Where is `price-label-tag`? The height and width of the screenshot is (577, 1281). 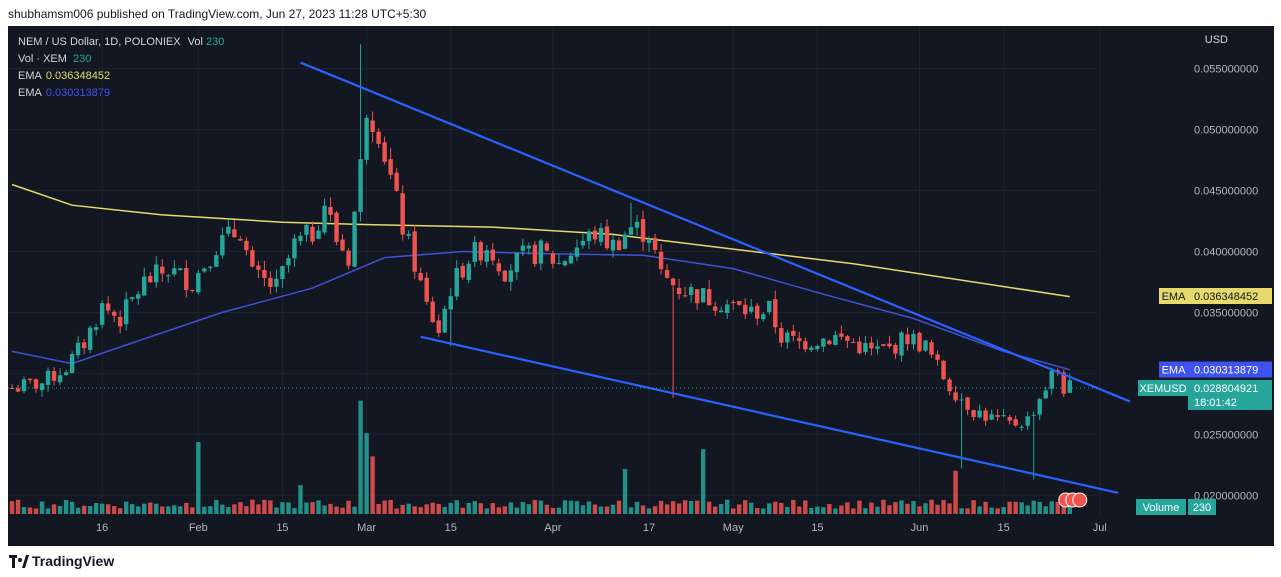
price-label-tag is located at coordinates (1163, 387).